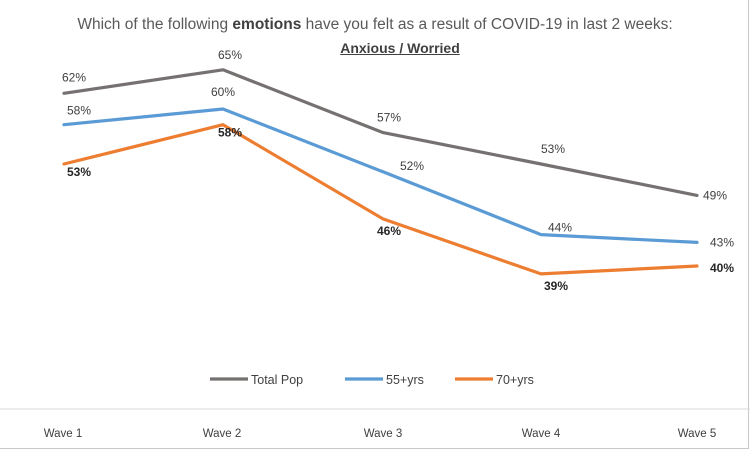  Describe the element at coordinates (389, 231) in the screenshot. I see `data-label: 46%` at that location.